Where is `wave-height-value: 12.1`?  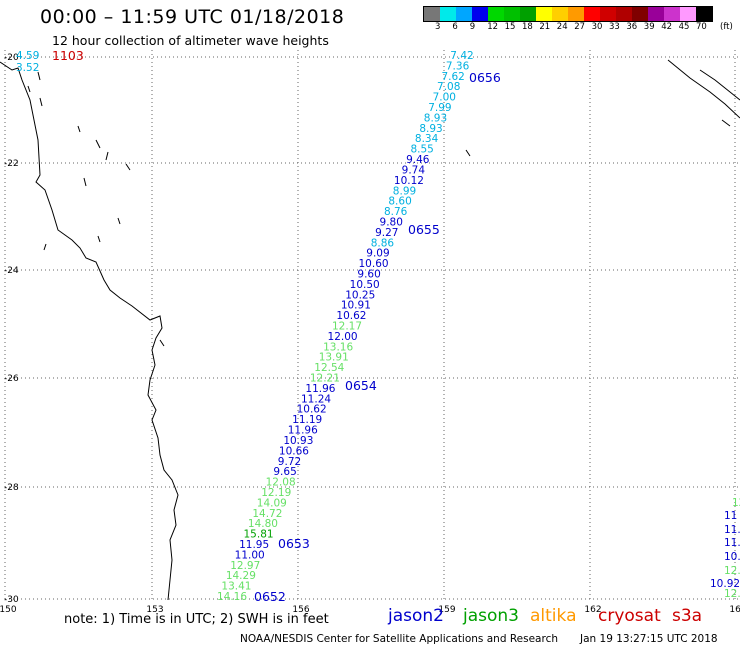
wave-height-value: 12.1 is located at coordinates (732, 594).